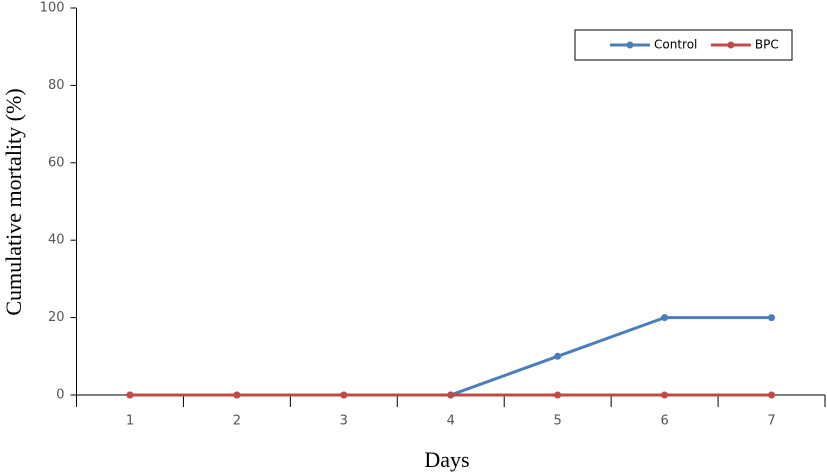 This screenshot has height=475, width=827. Describe the element at coordinates (56, 240) in the screenshot. I see `y-tick-label: 40` at that location.